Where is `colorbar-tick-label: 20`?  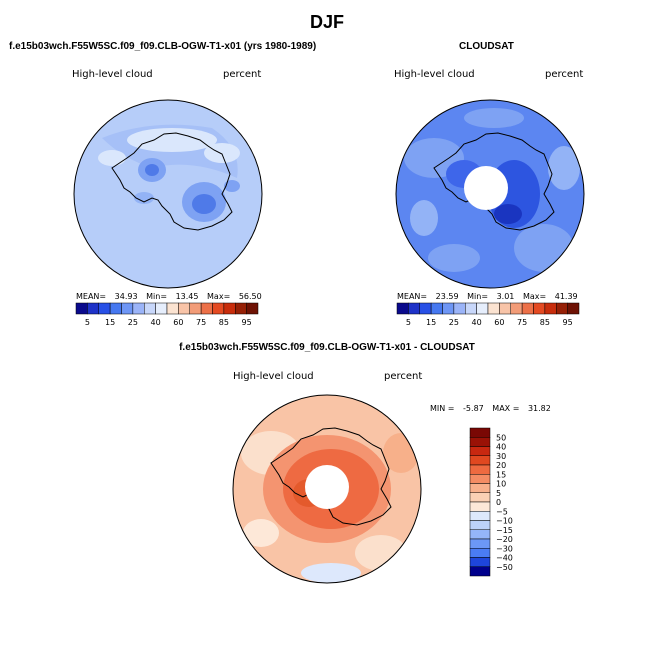 colorbar-tick-label: 20 is located at coordinates (501, 465).